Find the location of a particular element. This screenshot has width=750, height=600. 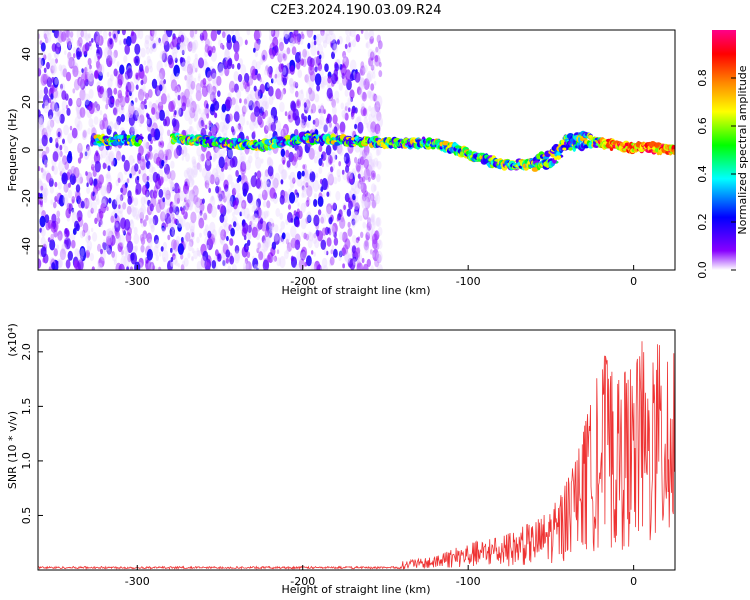

snr-y-tick-label: 1.5 is located at coordinates (26, 407).